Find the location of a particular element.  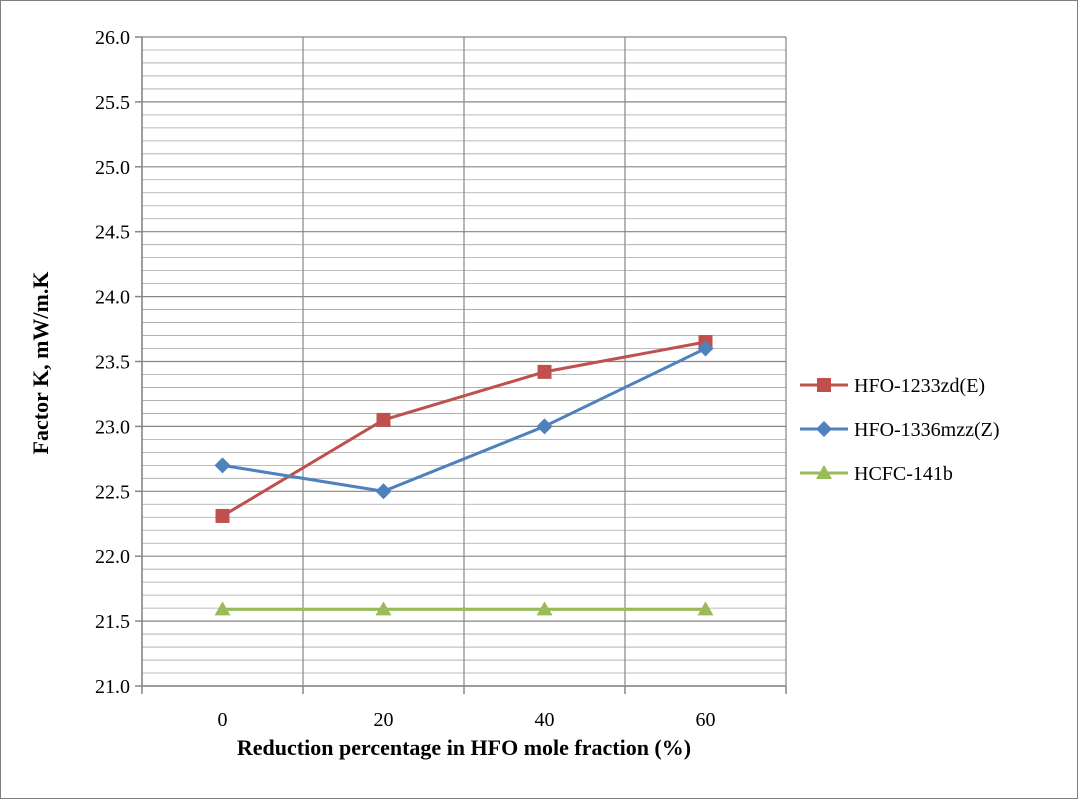

legend-label: HCFC-141b is located at coordinates (903, 474).